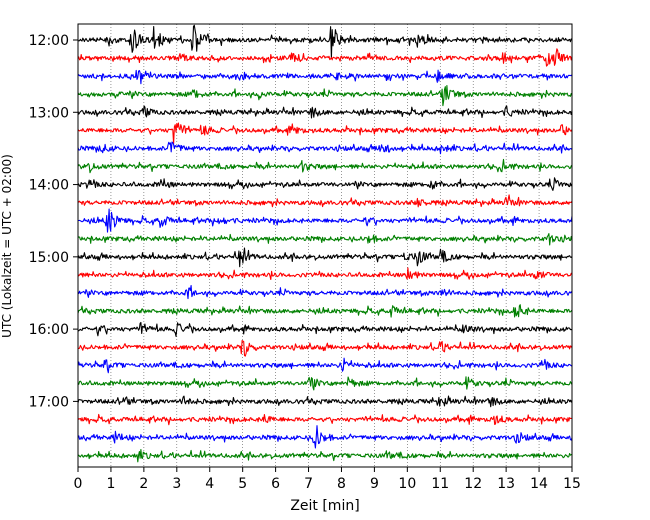 This screenshot has width=650, height=520. What do you see at coordinates (324, 506) in the screenshot?
I see `x-axis-label: Zeit [min]` at bounding box center [324, 506].